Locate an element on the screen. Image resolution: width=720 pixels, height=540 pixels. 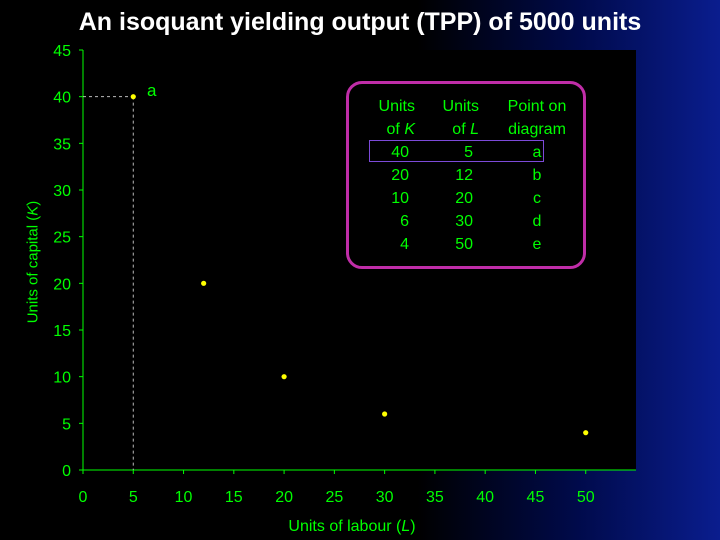
header-k-line2: of K is located at coordinates (400, 129).